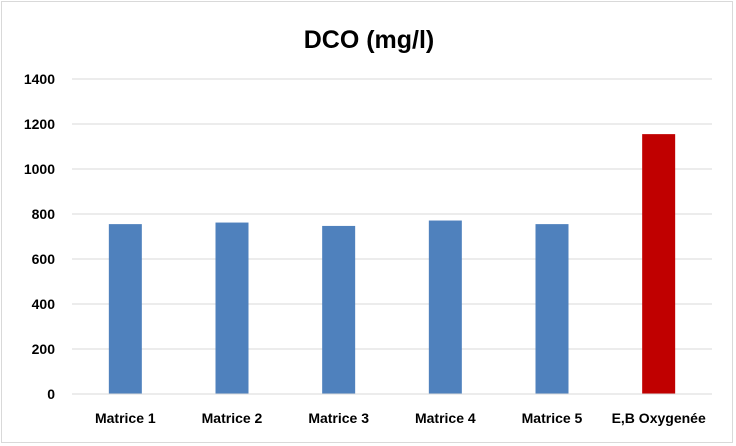 The width and height of the screenshot is (736, 446). I want to click on y-tick-label: 800, so click(44, 214).